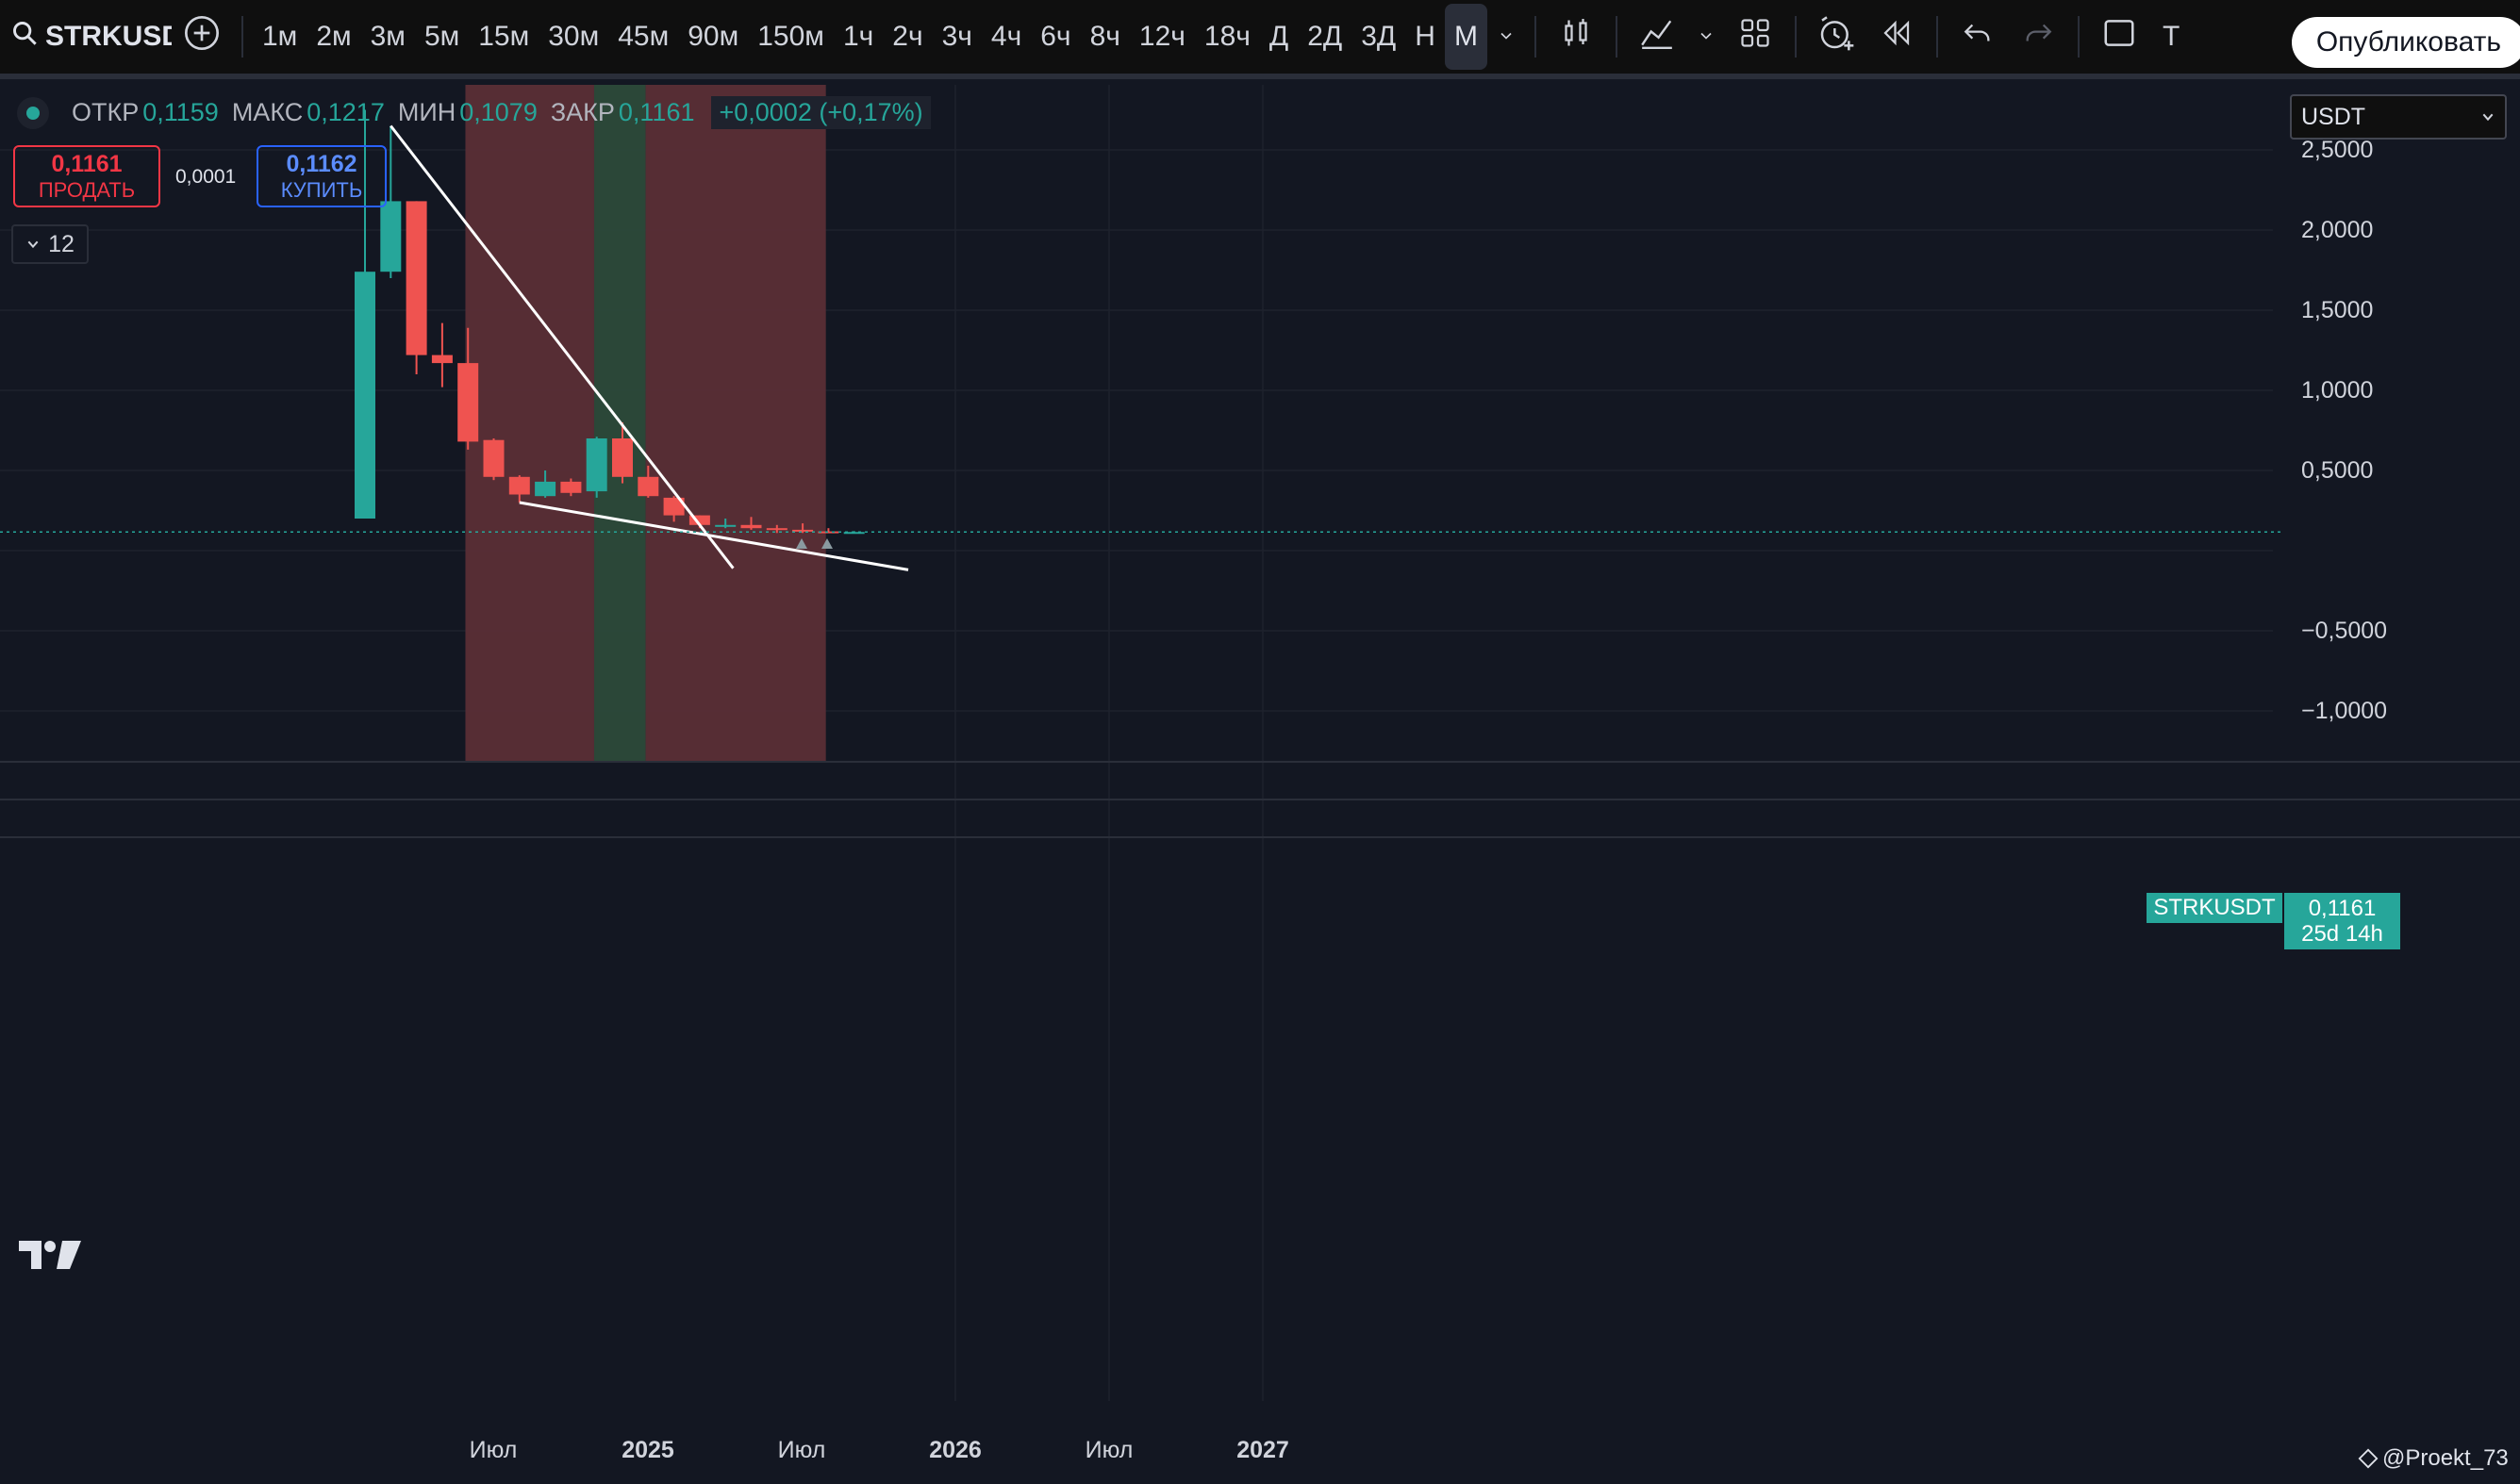  Describe the element at coordinates (2405, 42) in the screenshot. I see `publish-button: Опубликовать` at that location.